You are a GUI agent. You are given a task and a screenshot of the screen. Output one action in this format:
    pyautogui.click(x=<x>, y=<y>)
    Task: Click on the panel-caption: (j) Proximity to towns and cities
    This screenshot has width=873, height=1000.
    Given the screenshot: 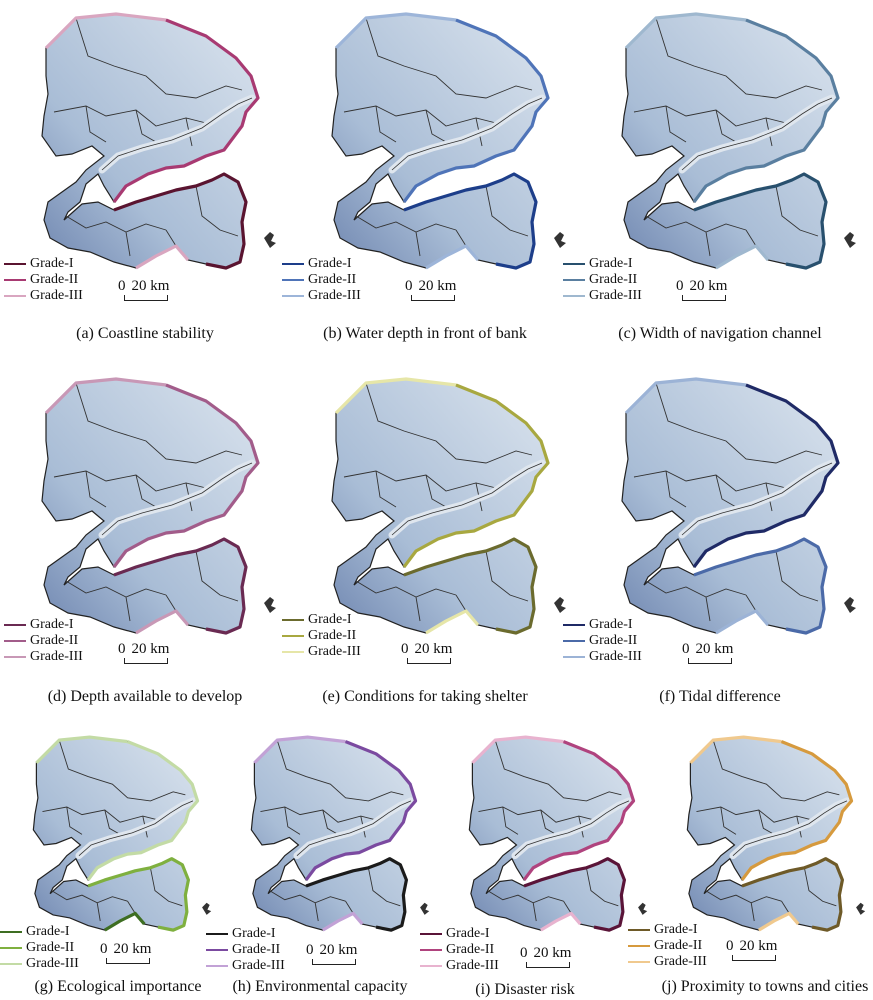 What is the action you would take?
    pyautogui.click(x=765, y=986)
    